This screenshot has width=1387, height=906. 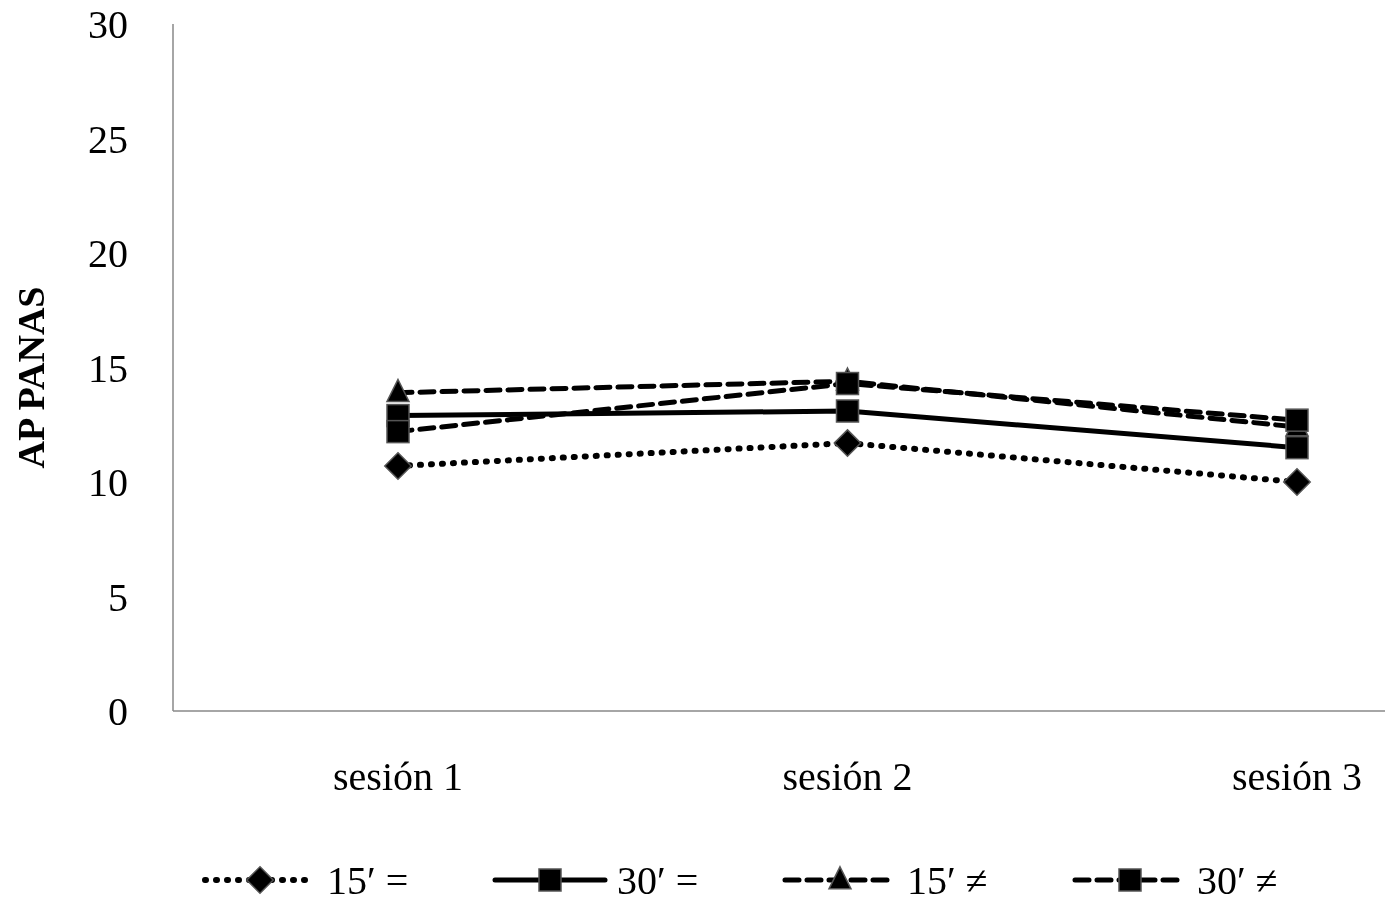 What do you see at coordinates (108, 24) in the screenshot?
I see `y-tick-label: 30` at bounding box center [108, 24].